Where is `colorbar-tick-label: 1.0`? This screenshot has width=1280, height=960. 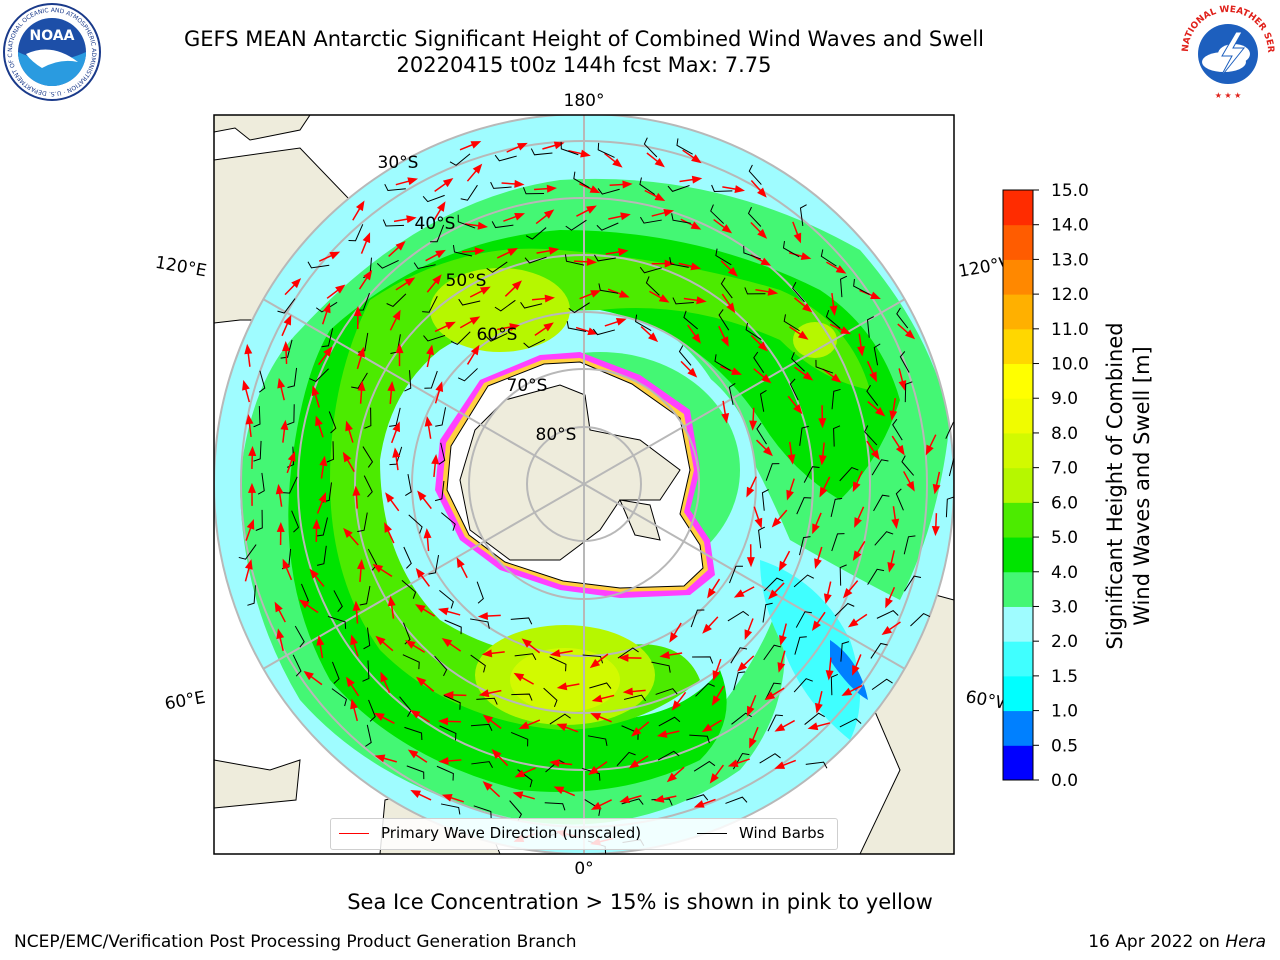
colorbar-tick-label: 1.0 is located at coordinates (1064, 712).